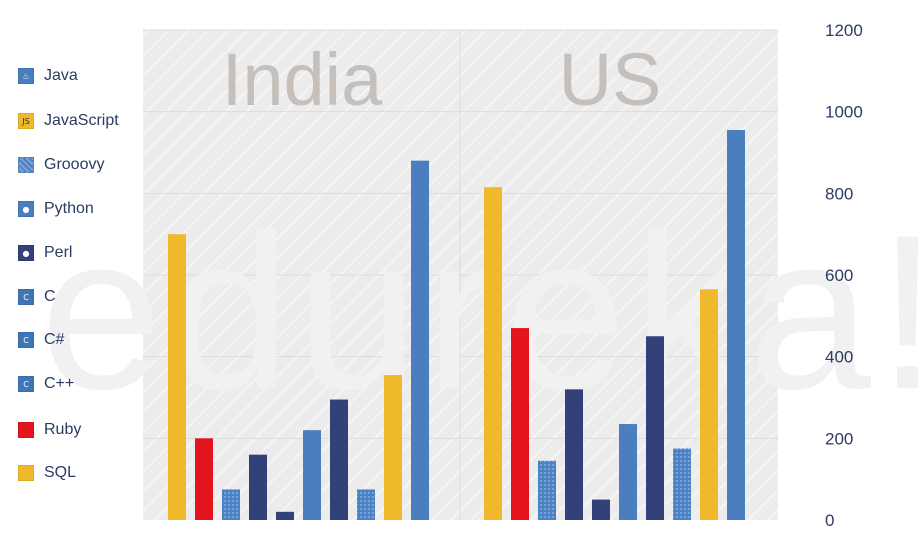 The height and width of the screenshot is (553, 922). Describe the element at coordinates (26, 165) in the screenshot. I see `groovy-icon` at that location.